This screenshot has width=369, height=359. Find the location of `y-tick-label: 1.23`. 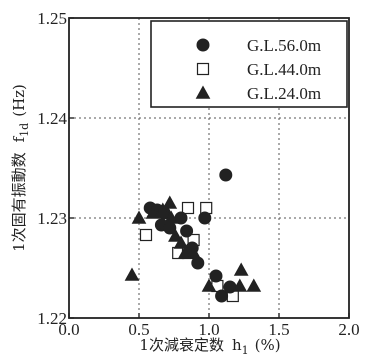

y-tick-label: 1.23 is located at coordinates (52, 218).